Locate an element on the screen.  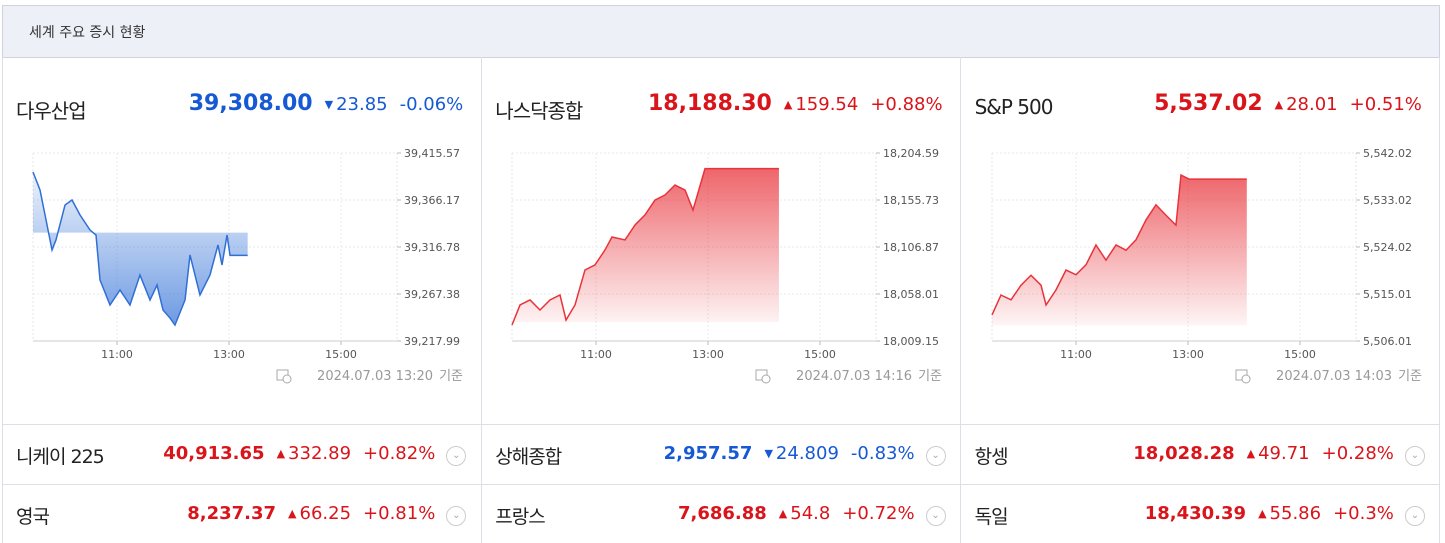
change-percent: -0.06% is located at coordinates (431, 104).